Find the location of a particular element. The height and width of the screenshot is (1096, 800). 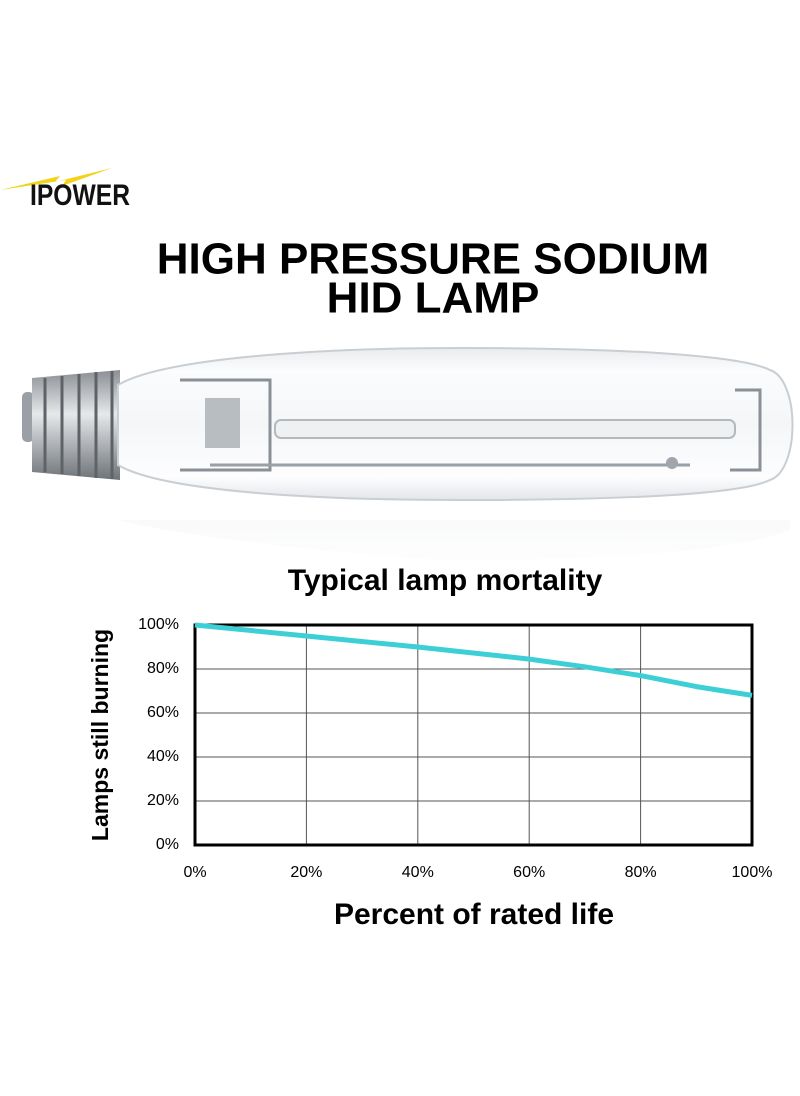

plot-frame is located at coordinates (473, 735).